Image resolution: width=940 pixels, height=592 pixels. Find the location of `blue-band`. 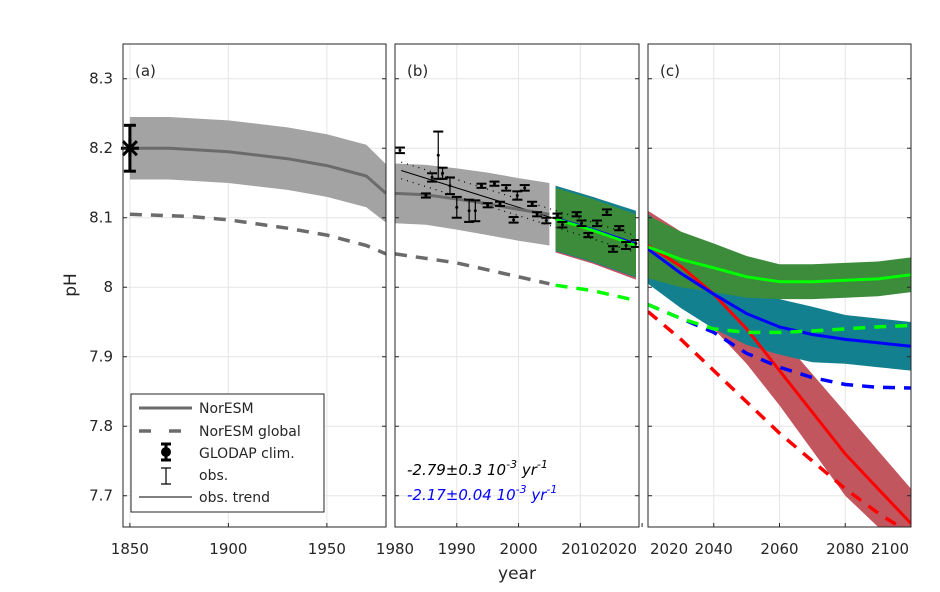

blue-band is located at coordinates (779, 292).